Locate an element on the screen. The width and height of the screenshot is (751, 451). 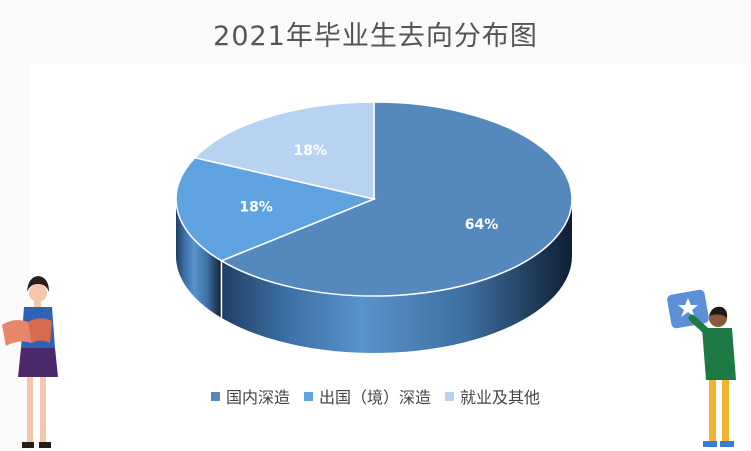
slice-domestic-label: 64% is located at coordinates (482, 225).